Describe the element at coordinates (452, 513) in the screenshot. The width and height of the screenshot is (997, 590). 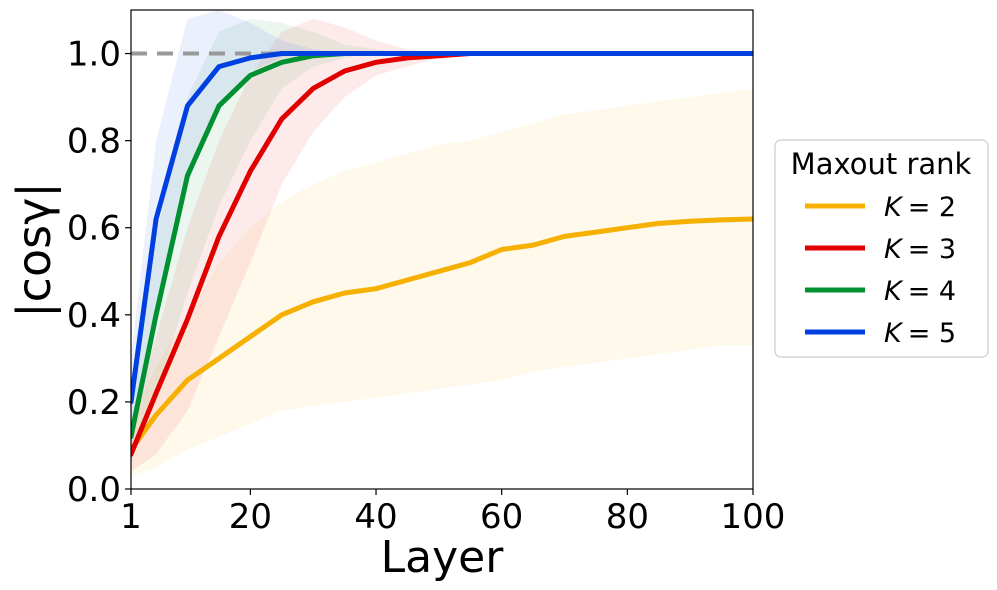
I see `x-axis: 1 20 40 60 80 100` at that location.